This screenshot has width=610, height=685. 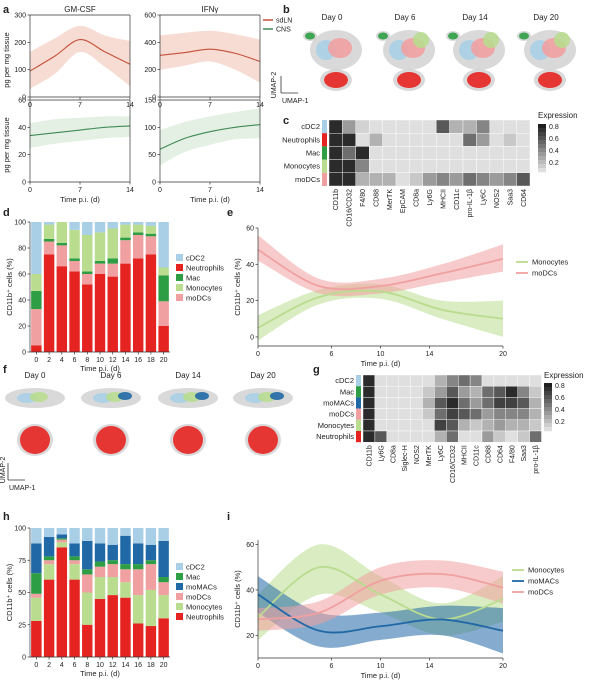 What do you see at coordinates (380, 593) in the screenshot?
I see `series-line-monocytes` at bounding box center [380, 593].